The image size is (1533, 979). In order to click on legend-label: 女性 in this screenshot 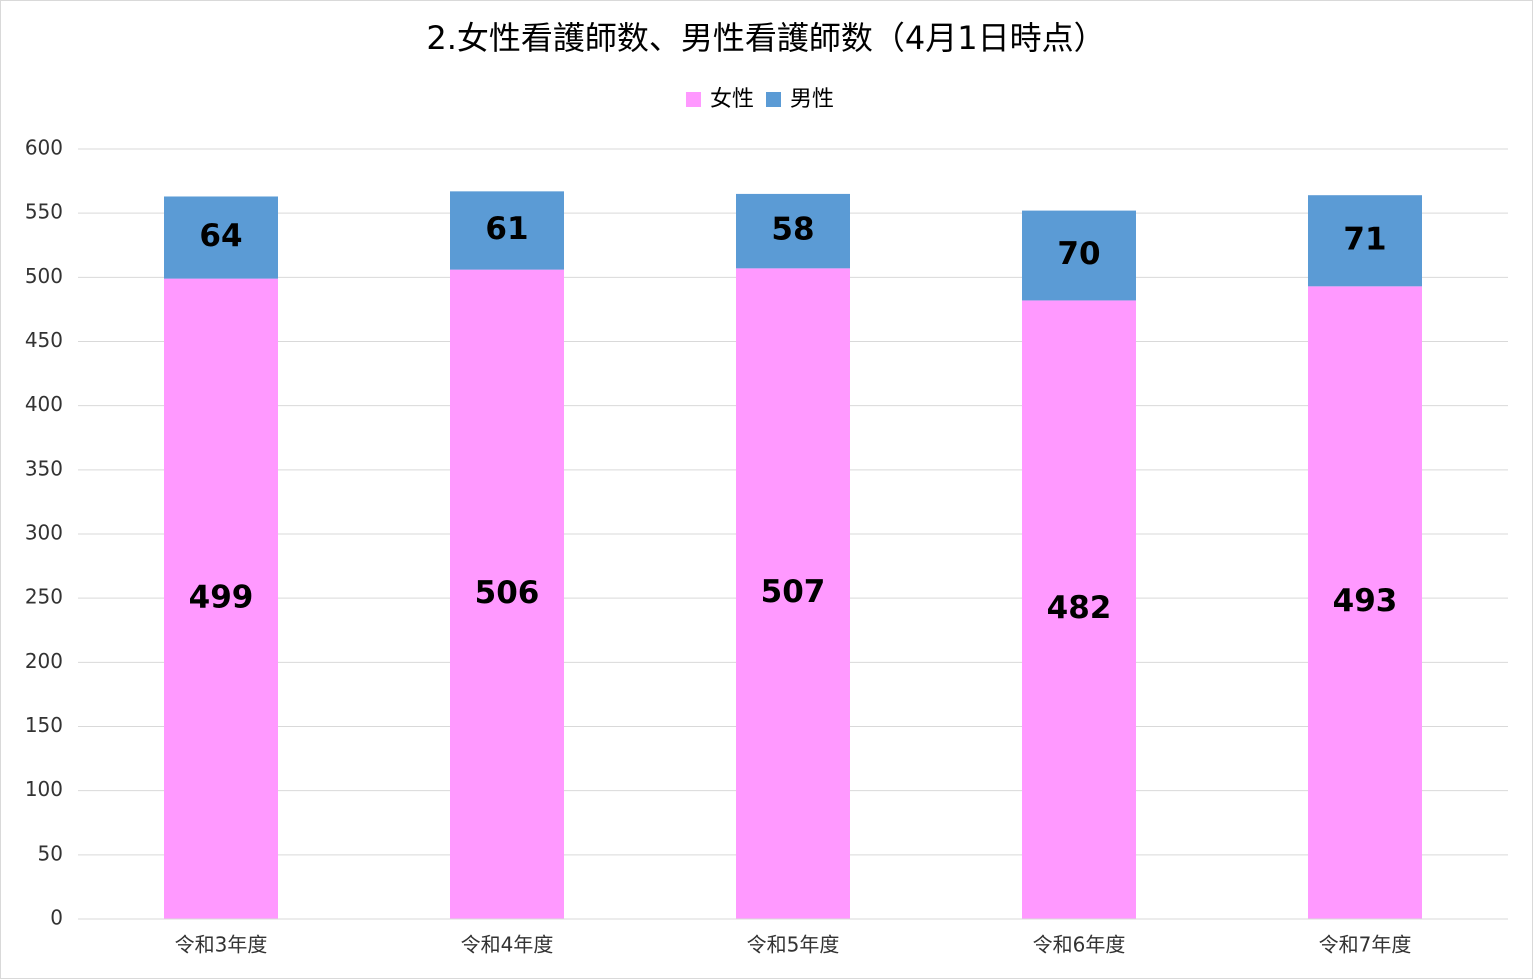, I will do `click(732, 99)`.